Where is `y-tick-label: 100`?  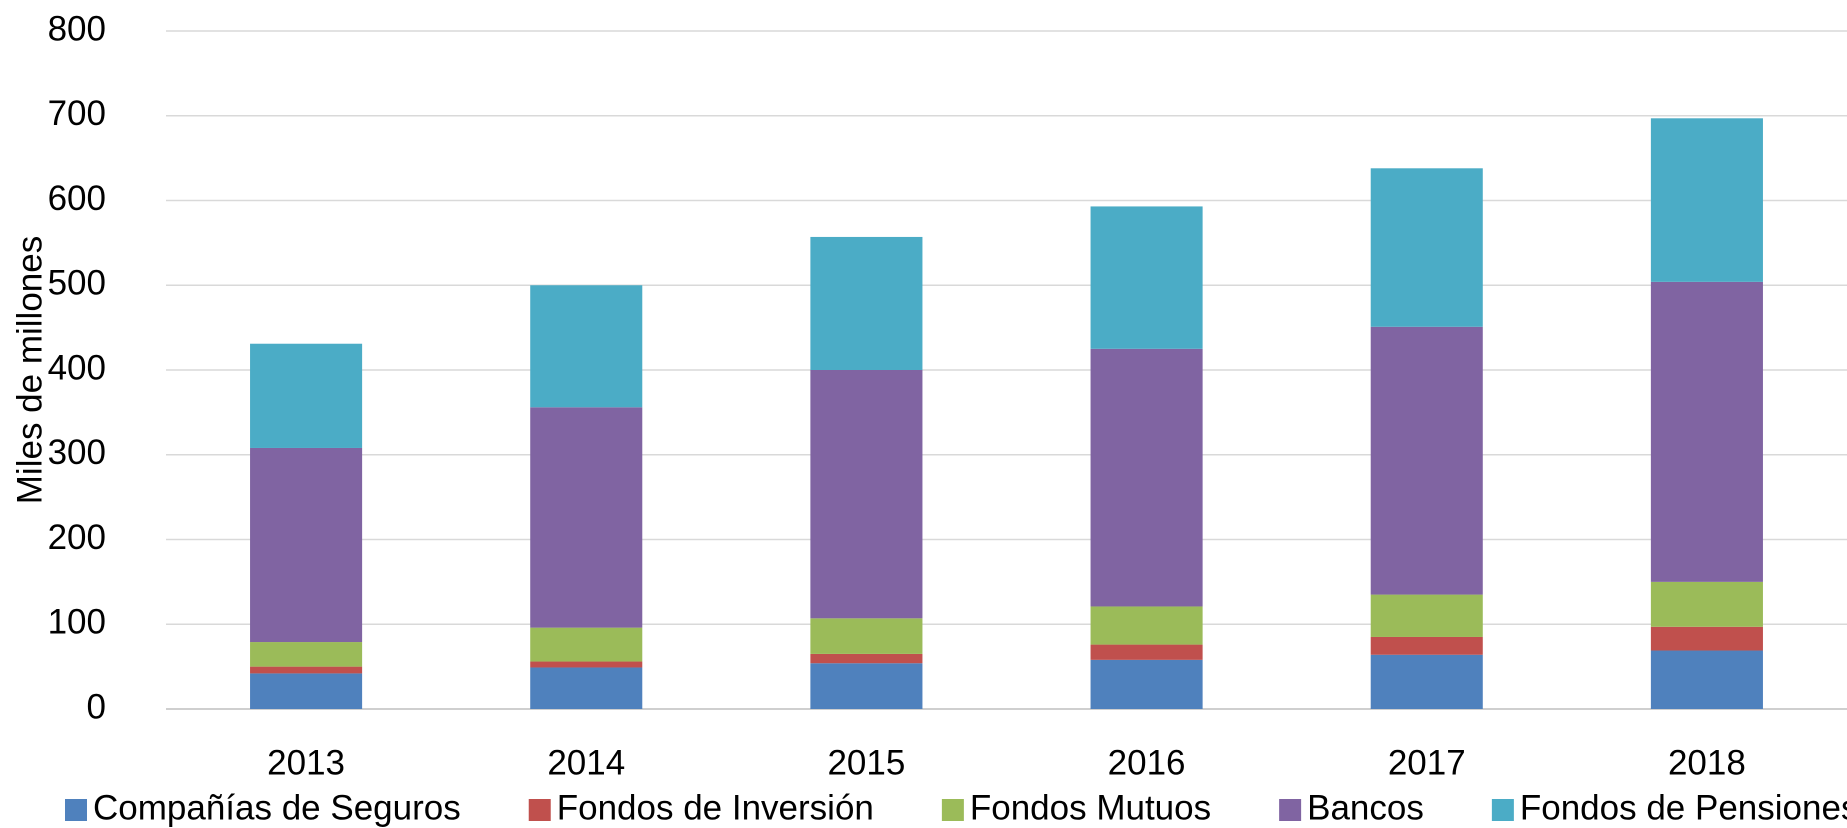
y-tick-label: 100 is located at coordinates (77, 622).